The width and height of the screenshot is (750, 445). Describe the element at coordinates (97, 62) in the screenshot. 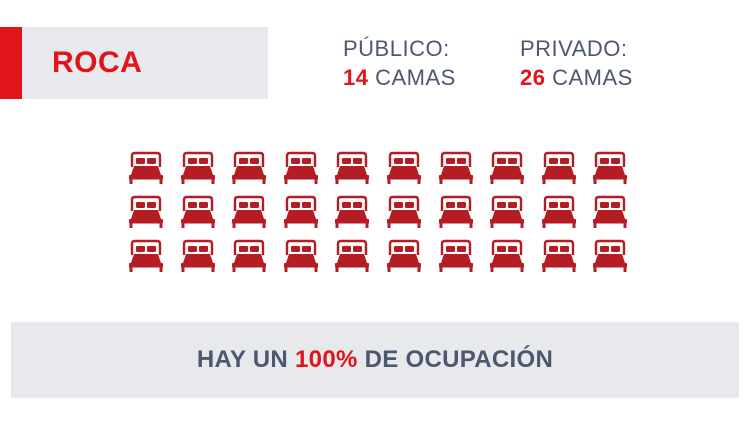

I see `page-title: ROCA` at that location.